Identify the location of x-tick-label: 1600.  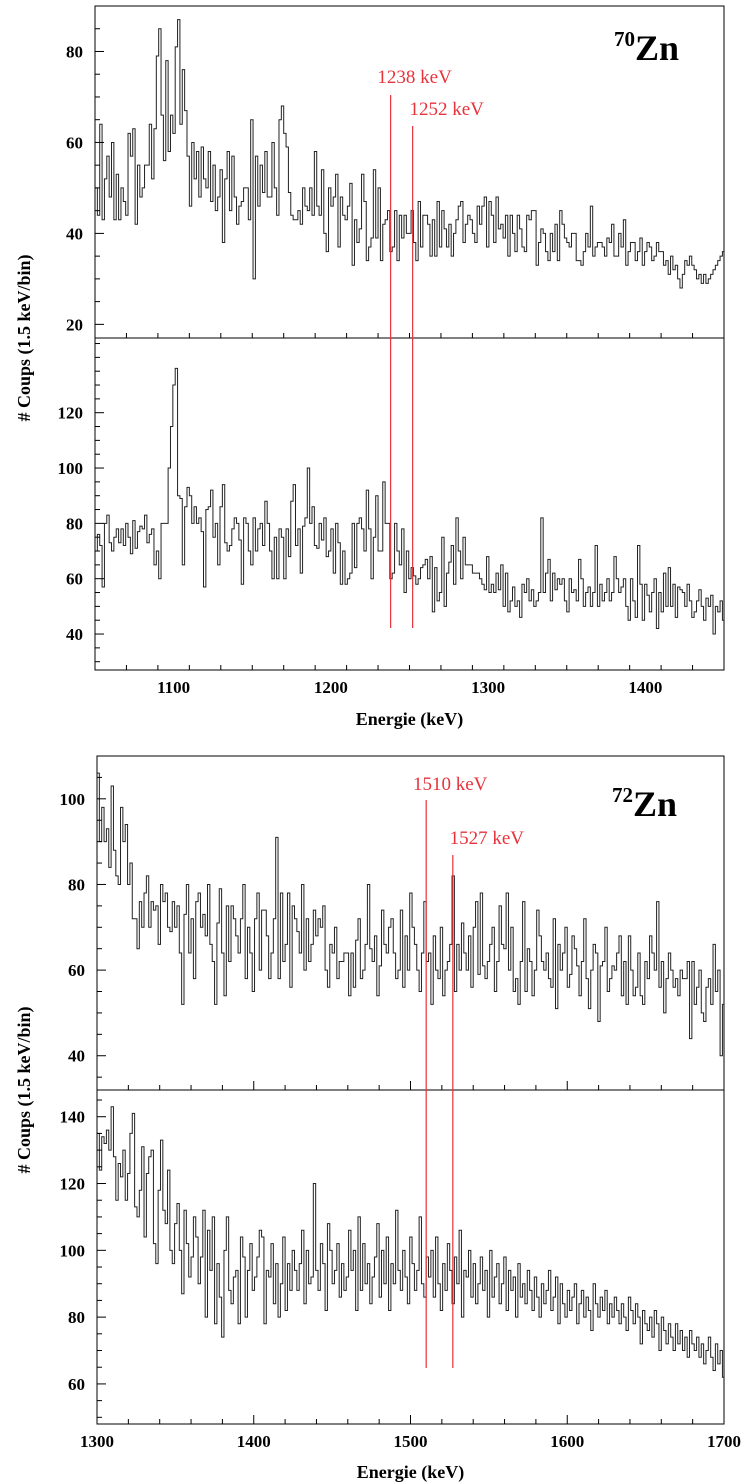
(567, 1441).